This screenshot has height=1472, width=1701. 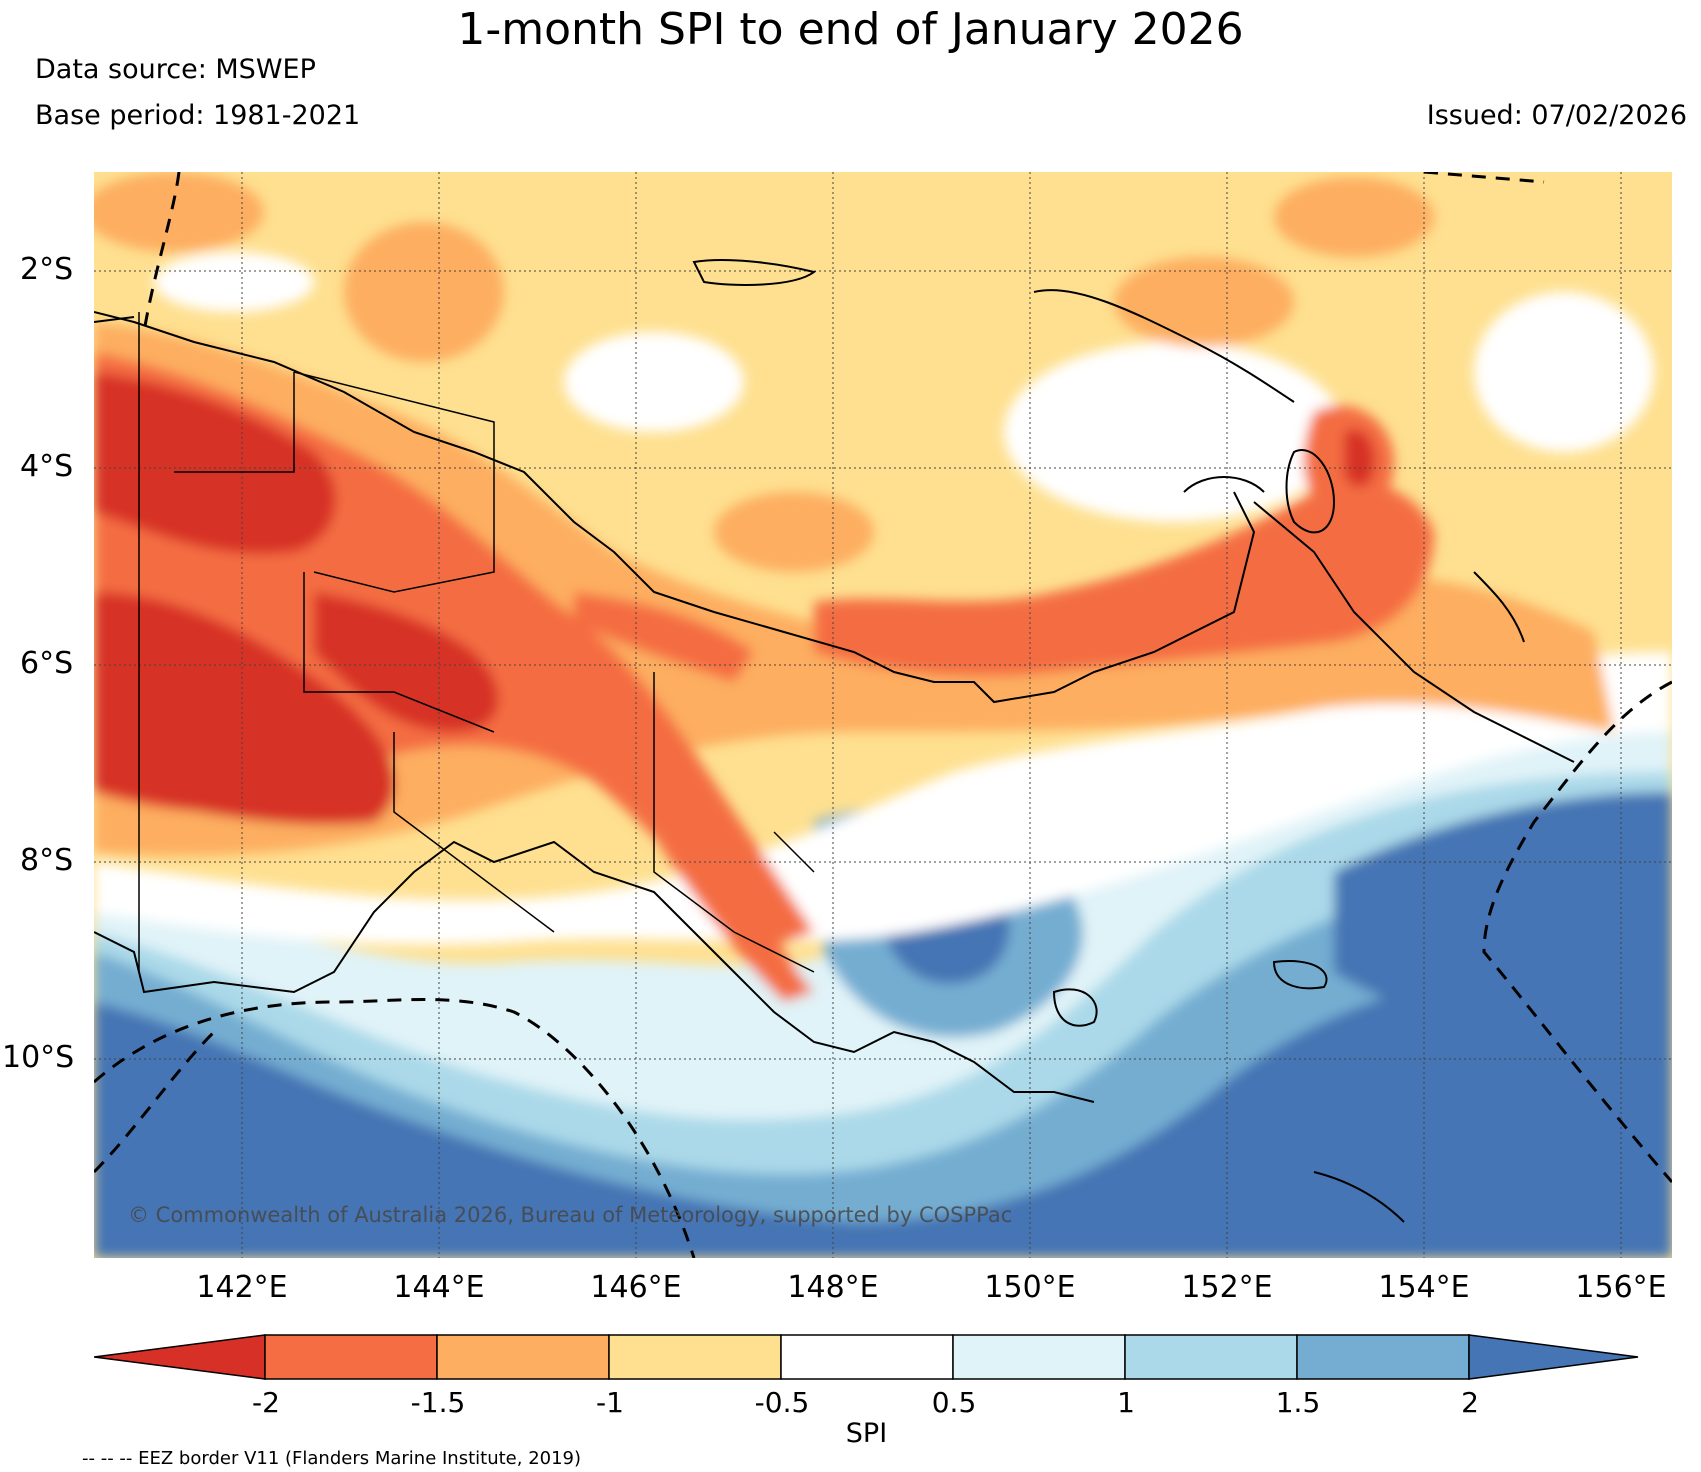 I want to click on data-source-label: Data source: MSWEP, so click(x=175, y=69).